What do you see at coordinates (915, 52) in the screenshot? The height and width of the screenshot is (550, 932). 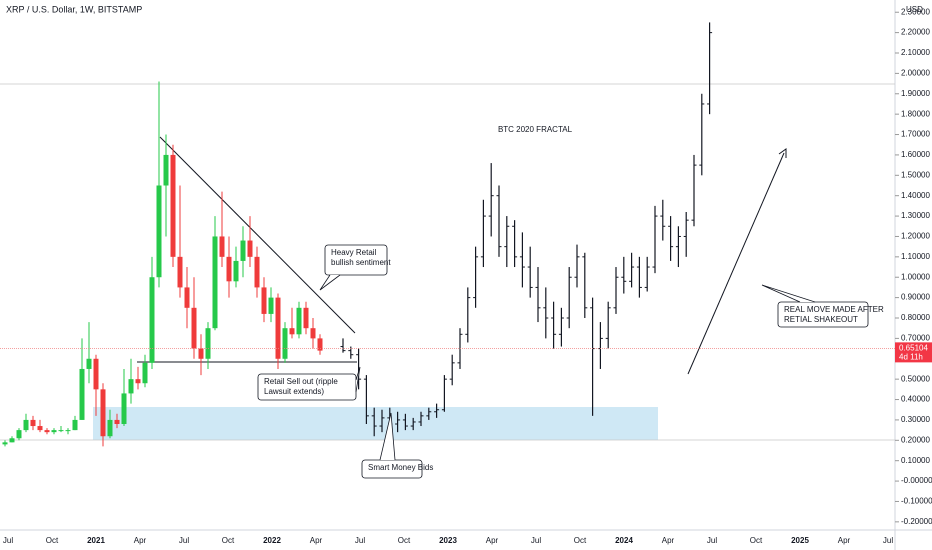 I see `y-tick-label: 2.10000` at bounding box center [915, 52].